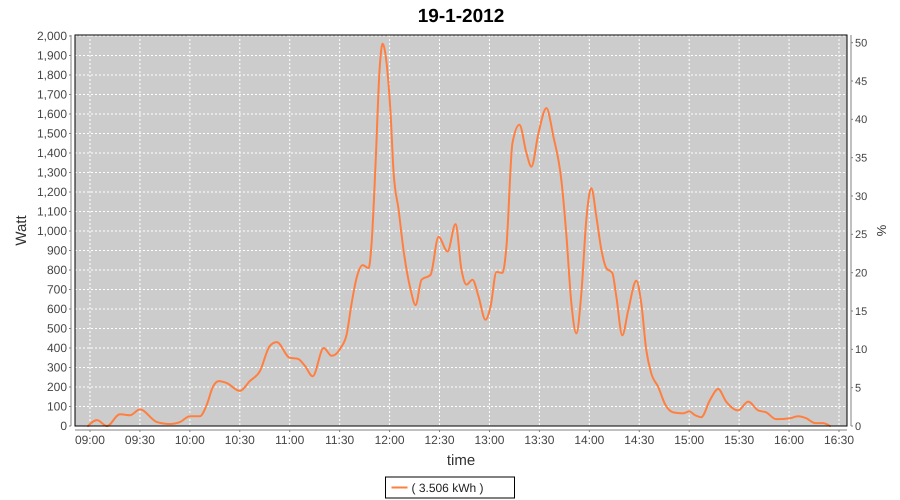  I want to click on y-tick-label: 0, so click(64, 426).